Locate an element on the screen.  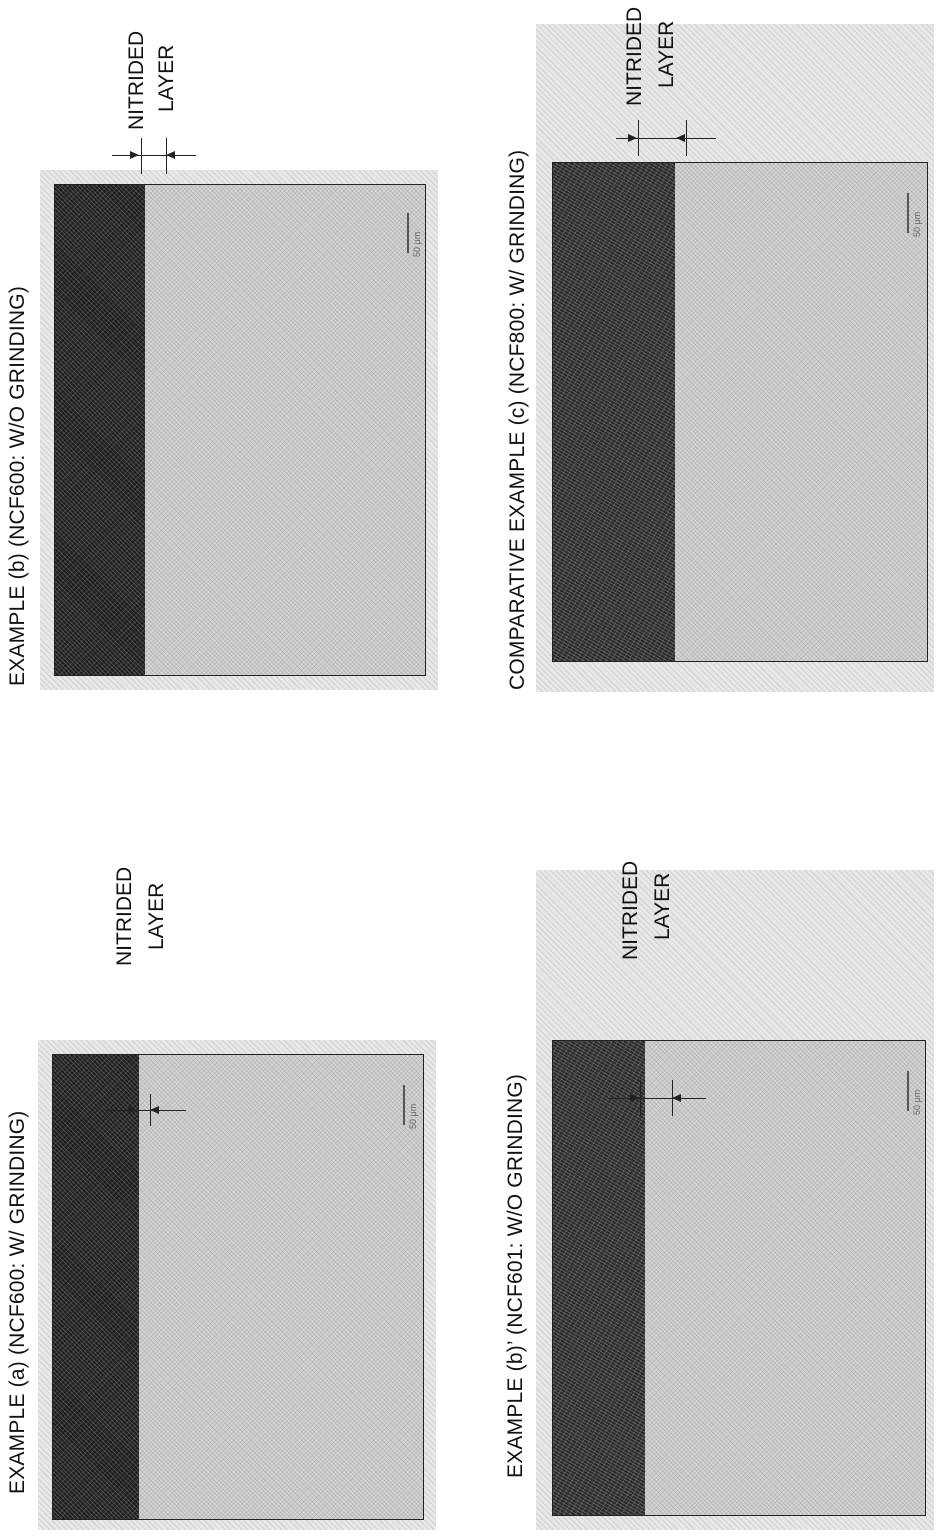
panel-b-prime-arrow-right is located at coordinates (634, 1098).